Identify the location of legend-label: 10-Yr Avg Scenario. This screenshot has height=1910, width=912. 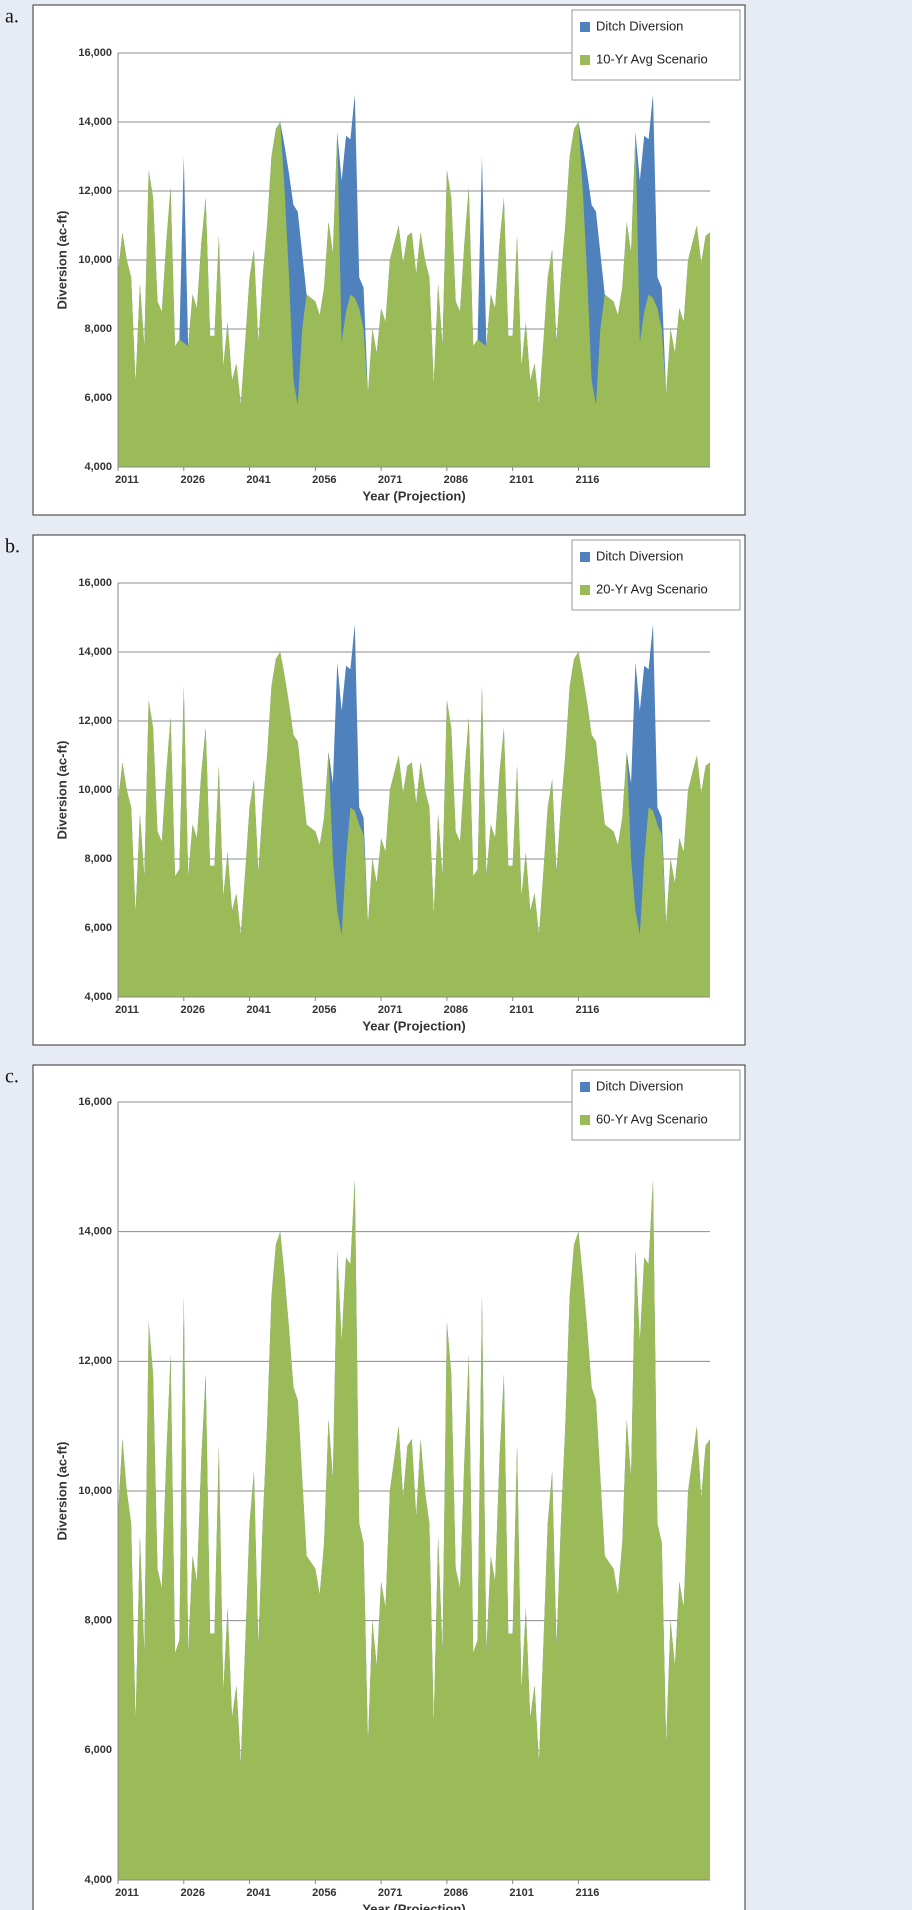
(652, 58).